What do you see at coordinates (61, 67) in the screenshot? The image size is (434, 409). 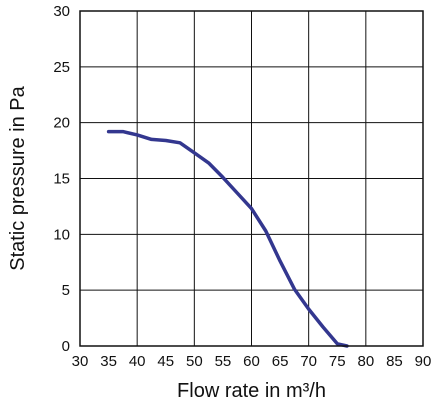 I see `y-tick-label-25: 25` at bounding box center [61, 67].